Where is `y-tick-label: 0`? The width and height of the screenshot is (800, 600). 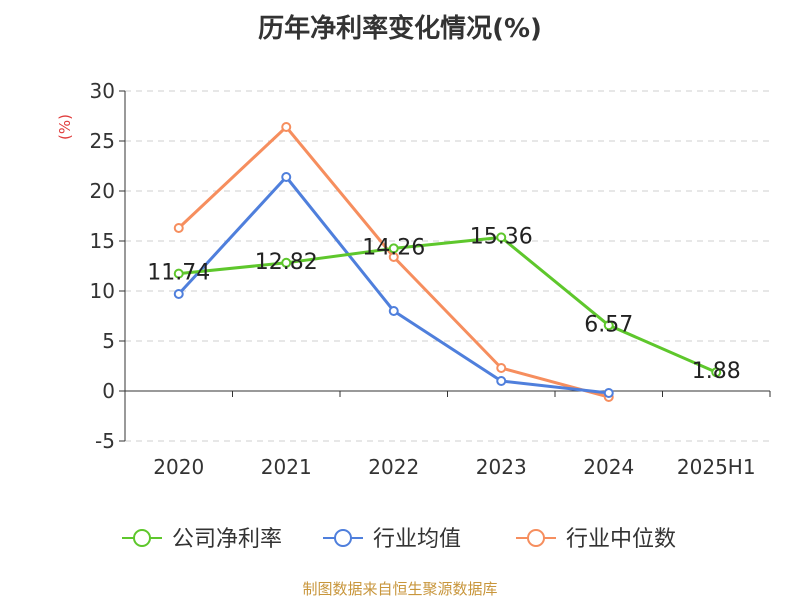
y-tick-label: 0 is located at coordinates (108, 391).